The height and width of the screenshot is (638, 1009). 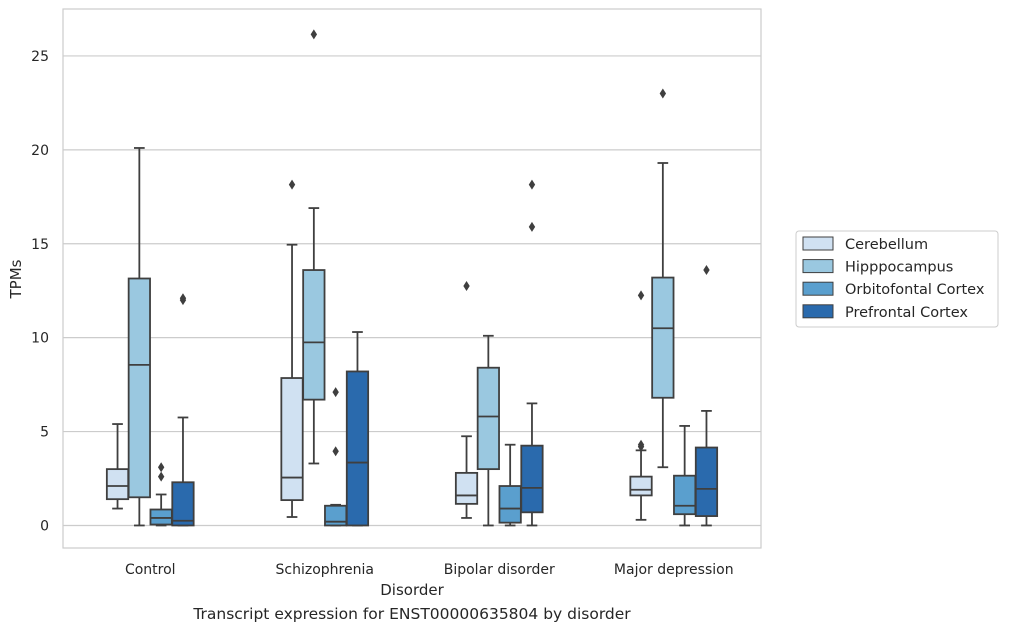 I want to click on legend-label: Cerebellum, so click(x=886, y=245).